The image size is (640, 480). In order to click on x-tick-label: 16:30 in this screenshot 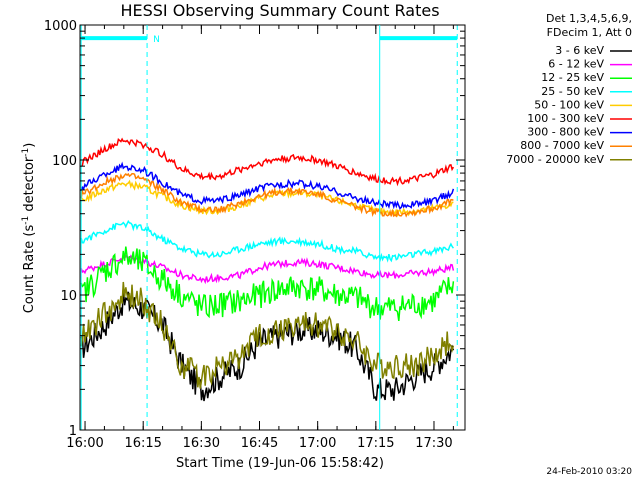, I will do `click(201, 443)`.